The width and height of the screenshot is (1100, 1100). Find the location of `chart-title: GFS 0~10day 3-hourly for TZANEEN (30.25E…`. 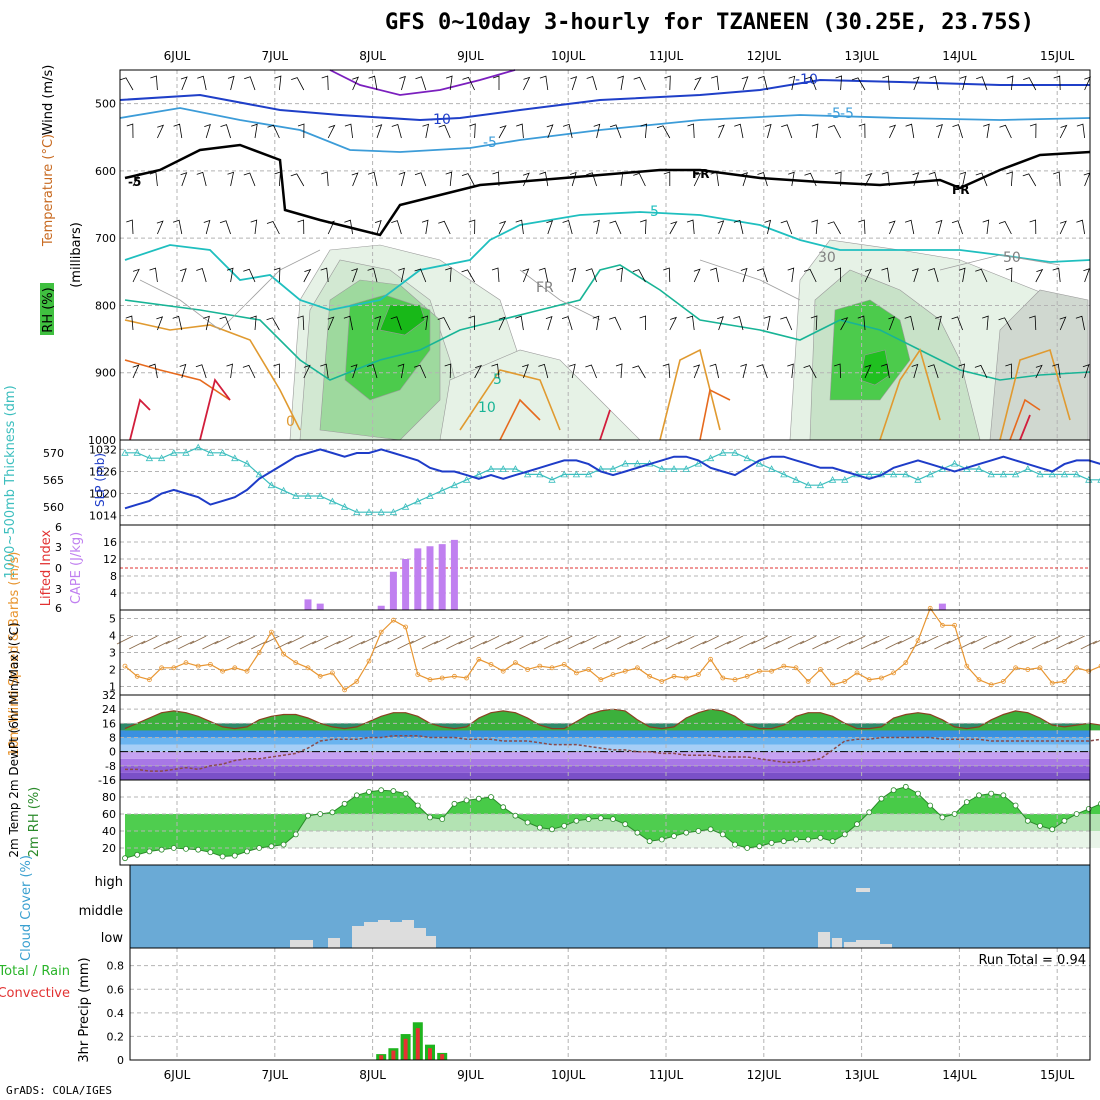

chart-title: GFS 0~10day 3-hourly for TZANEEN (30.25E… is located at coordinates (710, 22).